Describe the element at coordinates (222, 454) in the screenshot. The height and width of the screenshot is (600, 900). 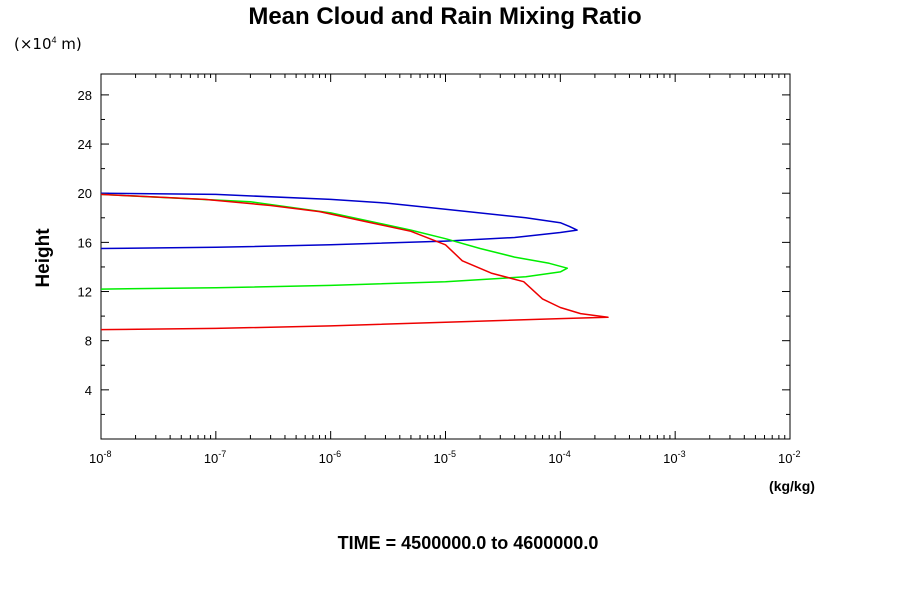
I see `x-tick-label-exponent: -7` at that location.